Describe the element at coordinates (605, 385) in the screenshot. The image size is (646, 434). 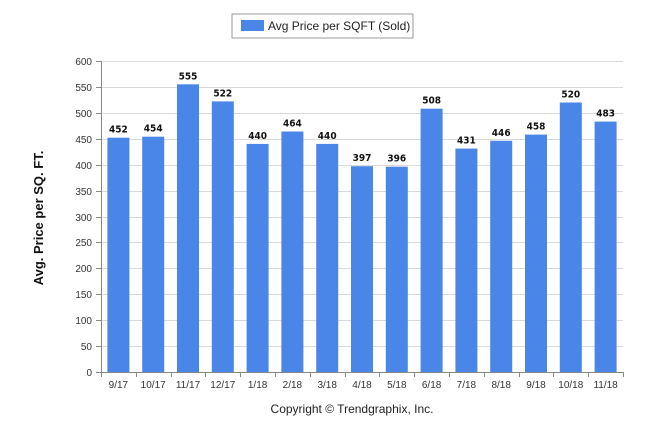
I see `x-tick-label: 11/18` at that location.